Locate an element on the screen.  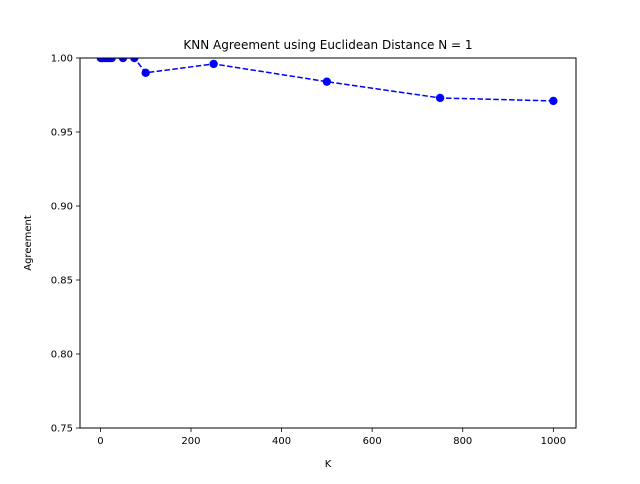
x-tick-label: 200 is located at coordinates (190, 441).